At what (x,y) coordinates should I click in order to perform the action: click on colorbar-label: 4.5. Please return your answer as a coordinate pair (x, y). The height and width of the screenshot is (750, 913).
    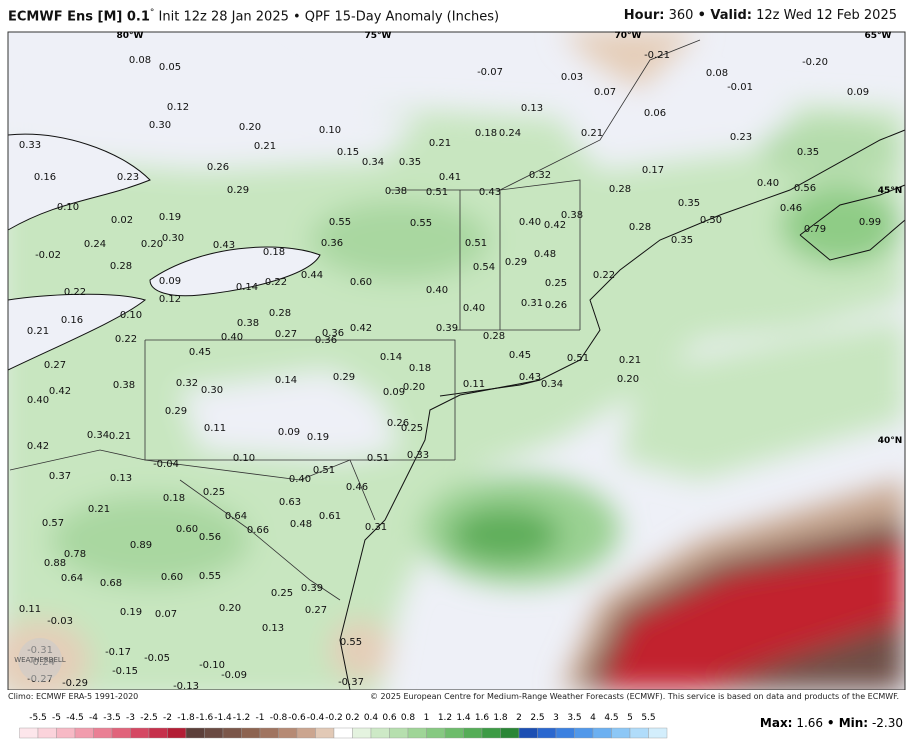
    Looking at the image, I should click on (611, 718).